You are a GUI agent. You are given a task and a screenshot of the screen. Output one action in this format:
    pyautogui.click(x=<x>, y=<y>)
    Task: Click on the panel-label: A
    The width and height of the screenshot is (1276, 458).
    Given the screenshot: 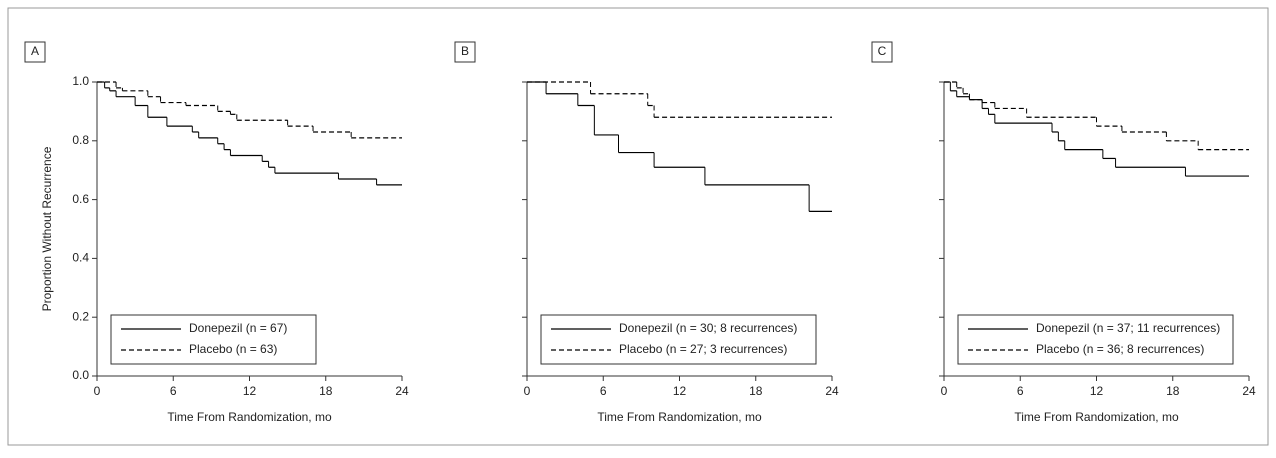 What is the action you would take?
    pyautogui.click(x=35, y=51)
    